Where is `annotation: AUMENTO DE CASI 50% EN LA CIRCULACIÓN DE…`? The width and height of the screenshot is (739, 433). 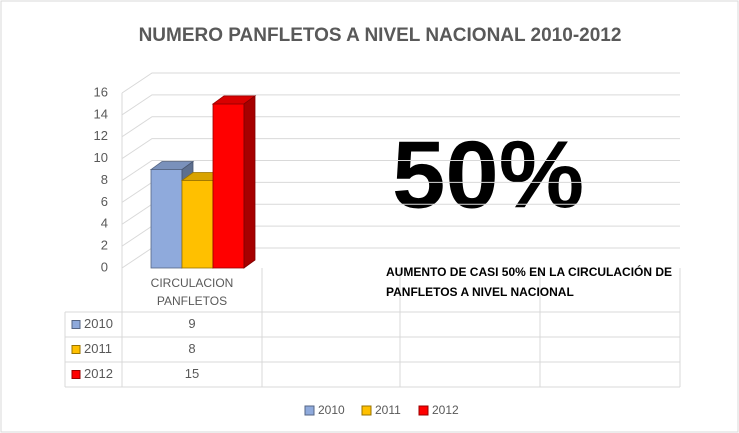 annotation: AUMENTO DE CASI 50% EN LA CIRCULACIÓN DE… is located at coordinates (529, 282).